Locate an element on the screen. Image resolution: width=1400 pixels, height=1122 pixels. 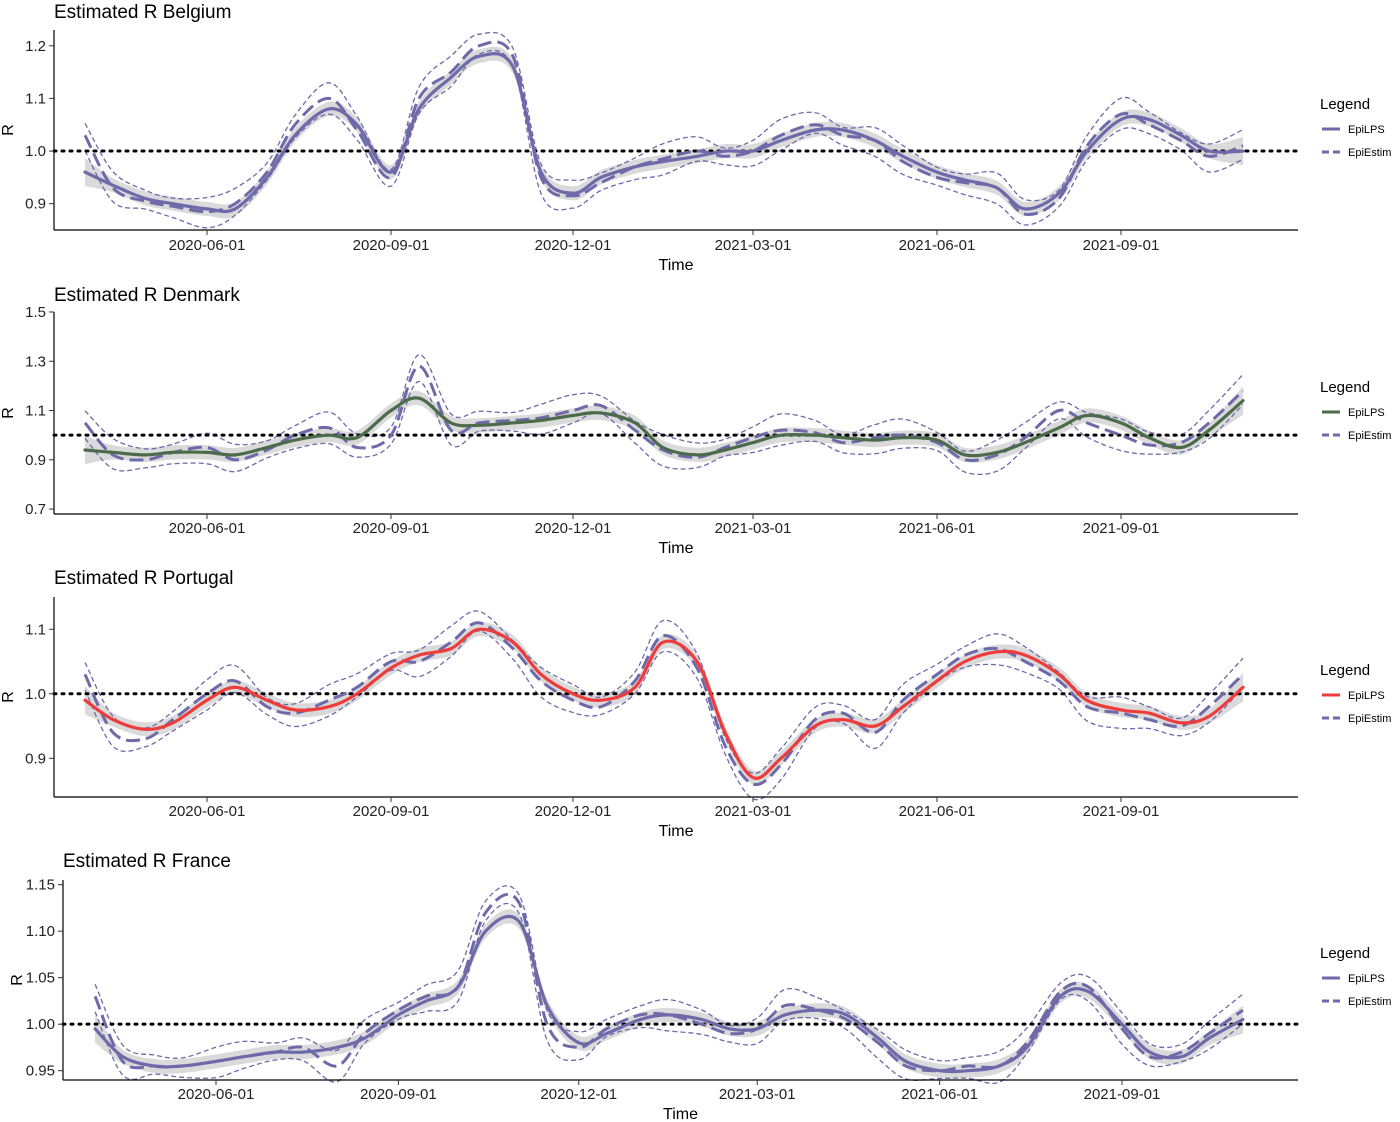
chart-title: Estimated R France is located at coordinates (147, 861).